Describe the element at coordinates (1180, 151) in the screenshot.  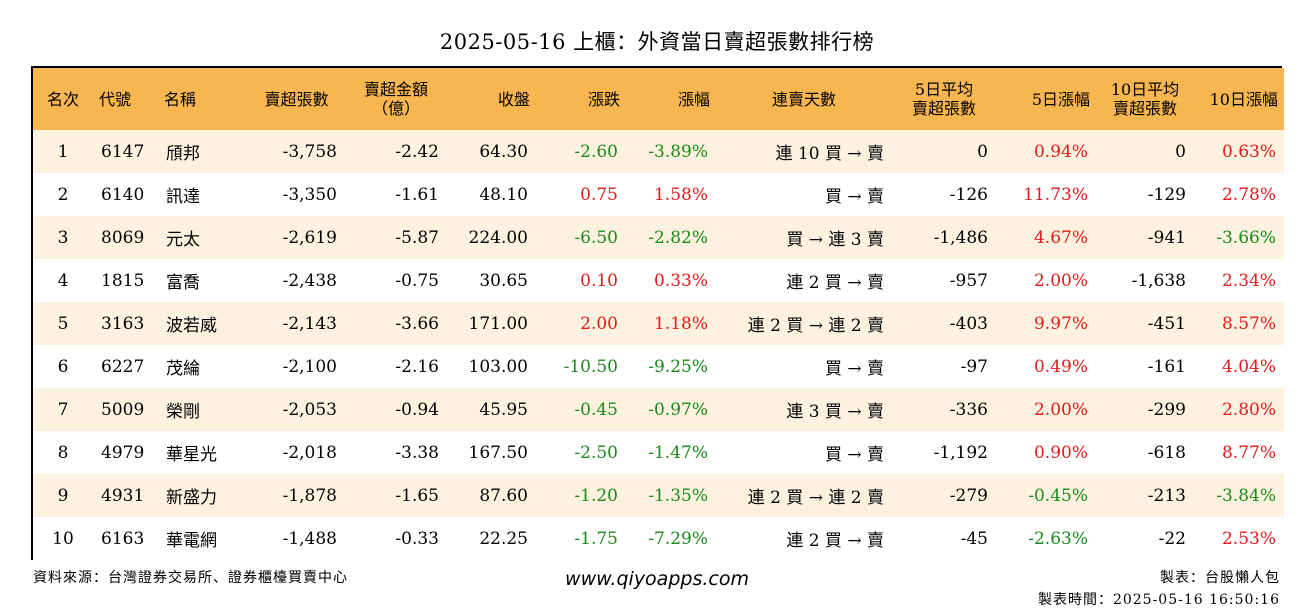
I see `cell-10d-avg-sell: 0` at that location.